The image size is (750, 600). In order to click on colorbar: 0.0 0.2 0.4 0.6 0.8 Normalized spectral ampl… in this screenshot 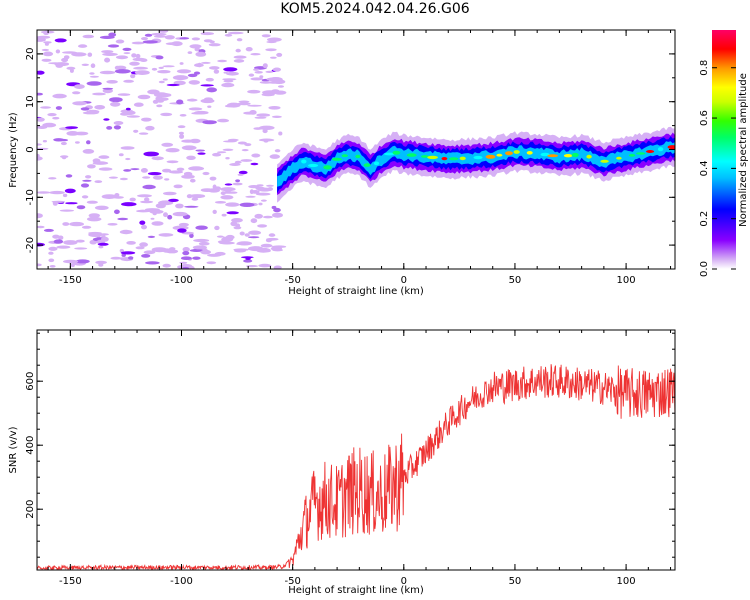, I will do `click(724, 153)`.